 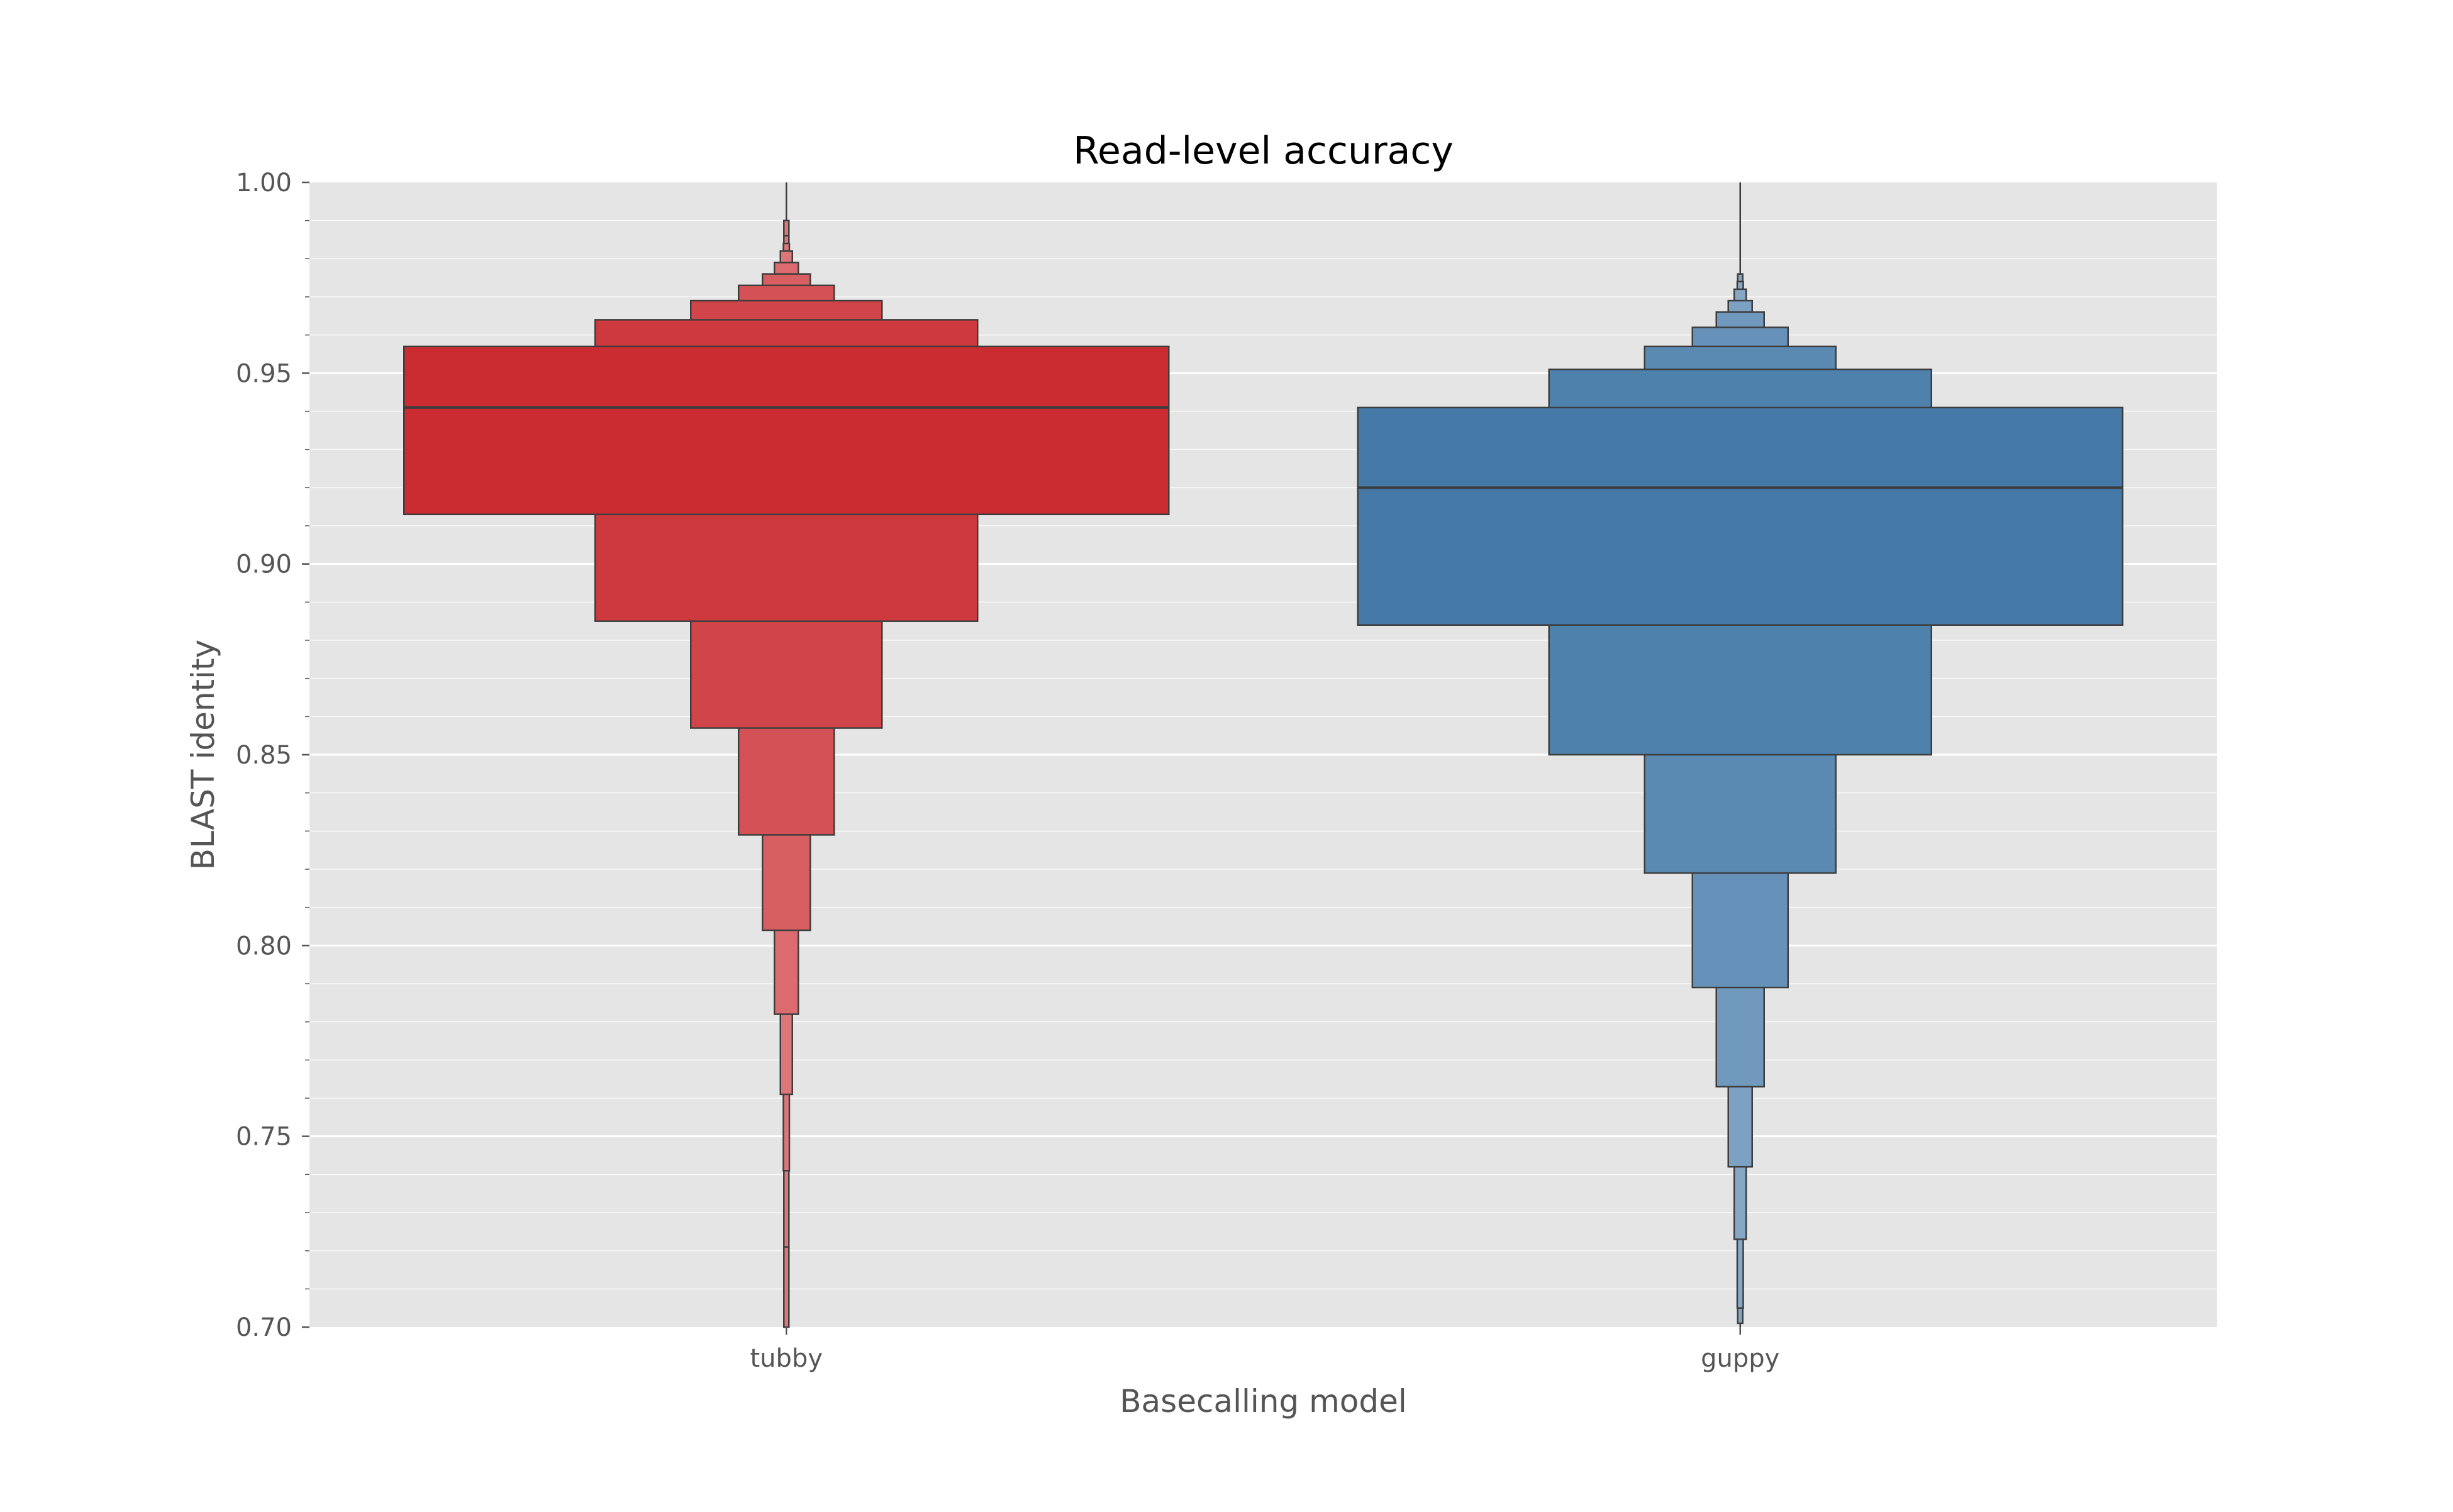 I want to click on y-tick-label: 0.85, so click(x=264, y=755).